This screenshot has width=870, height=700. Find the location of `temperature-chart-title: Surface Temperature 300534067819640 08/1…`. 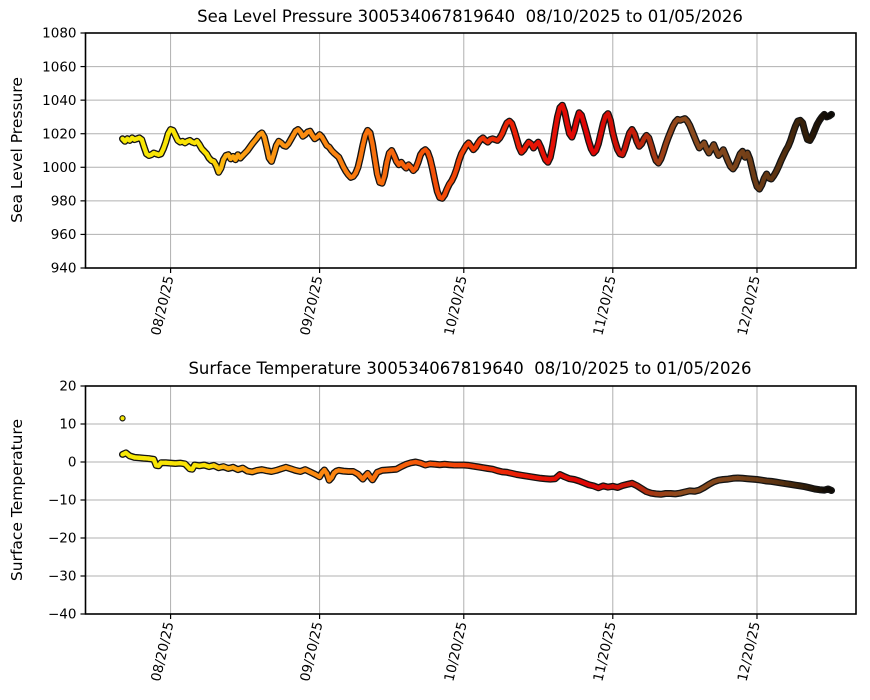

temperature-chart-title: Surface Temperature 300534067819640 08/1… is located at coordinates (470, 368).